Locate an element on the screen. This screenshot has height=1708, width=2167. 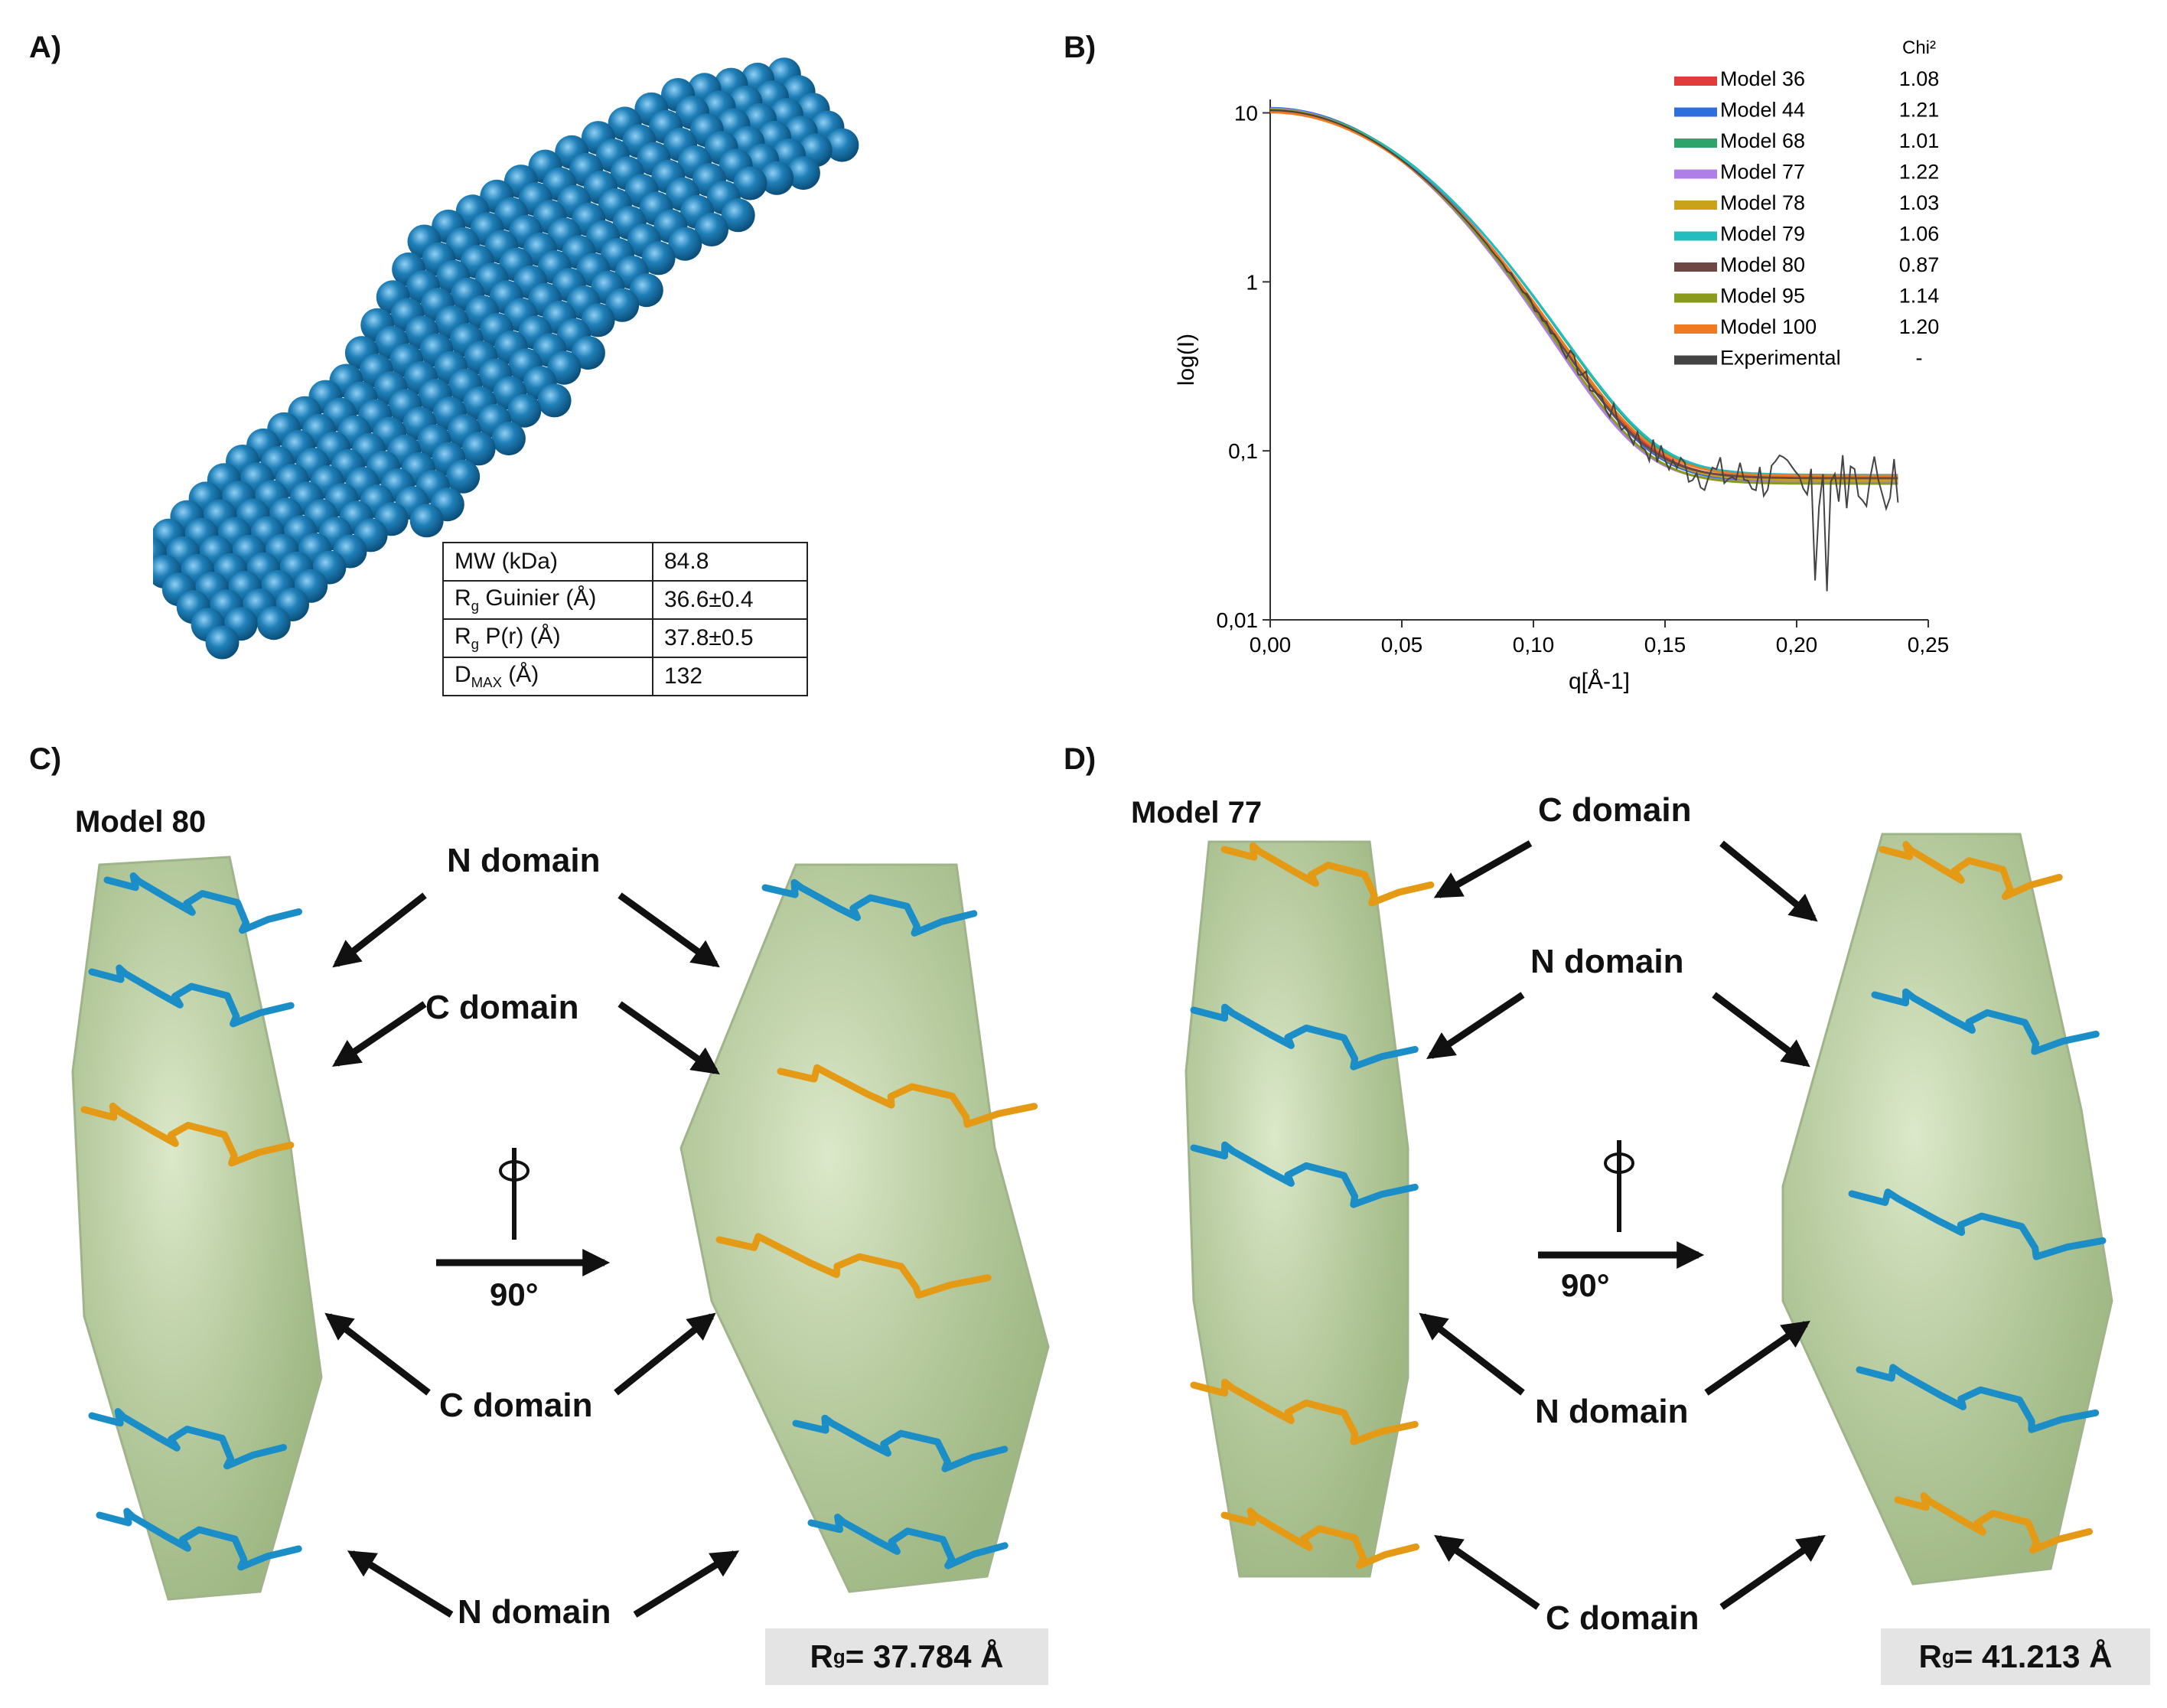
panel-d-label-lower-n: N domain is located at coordinates (1612, 1411).